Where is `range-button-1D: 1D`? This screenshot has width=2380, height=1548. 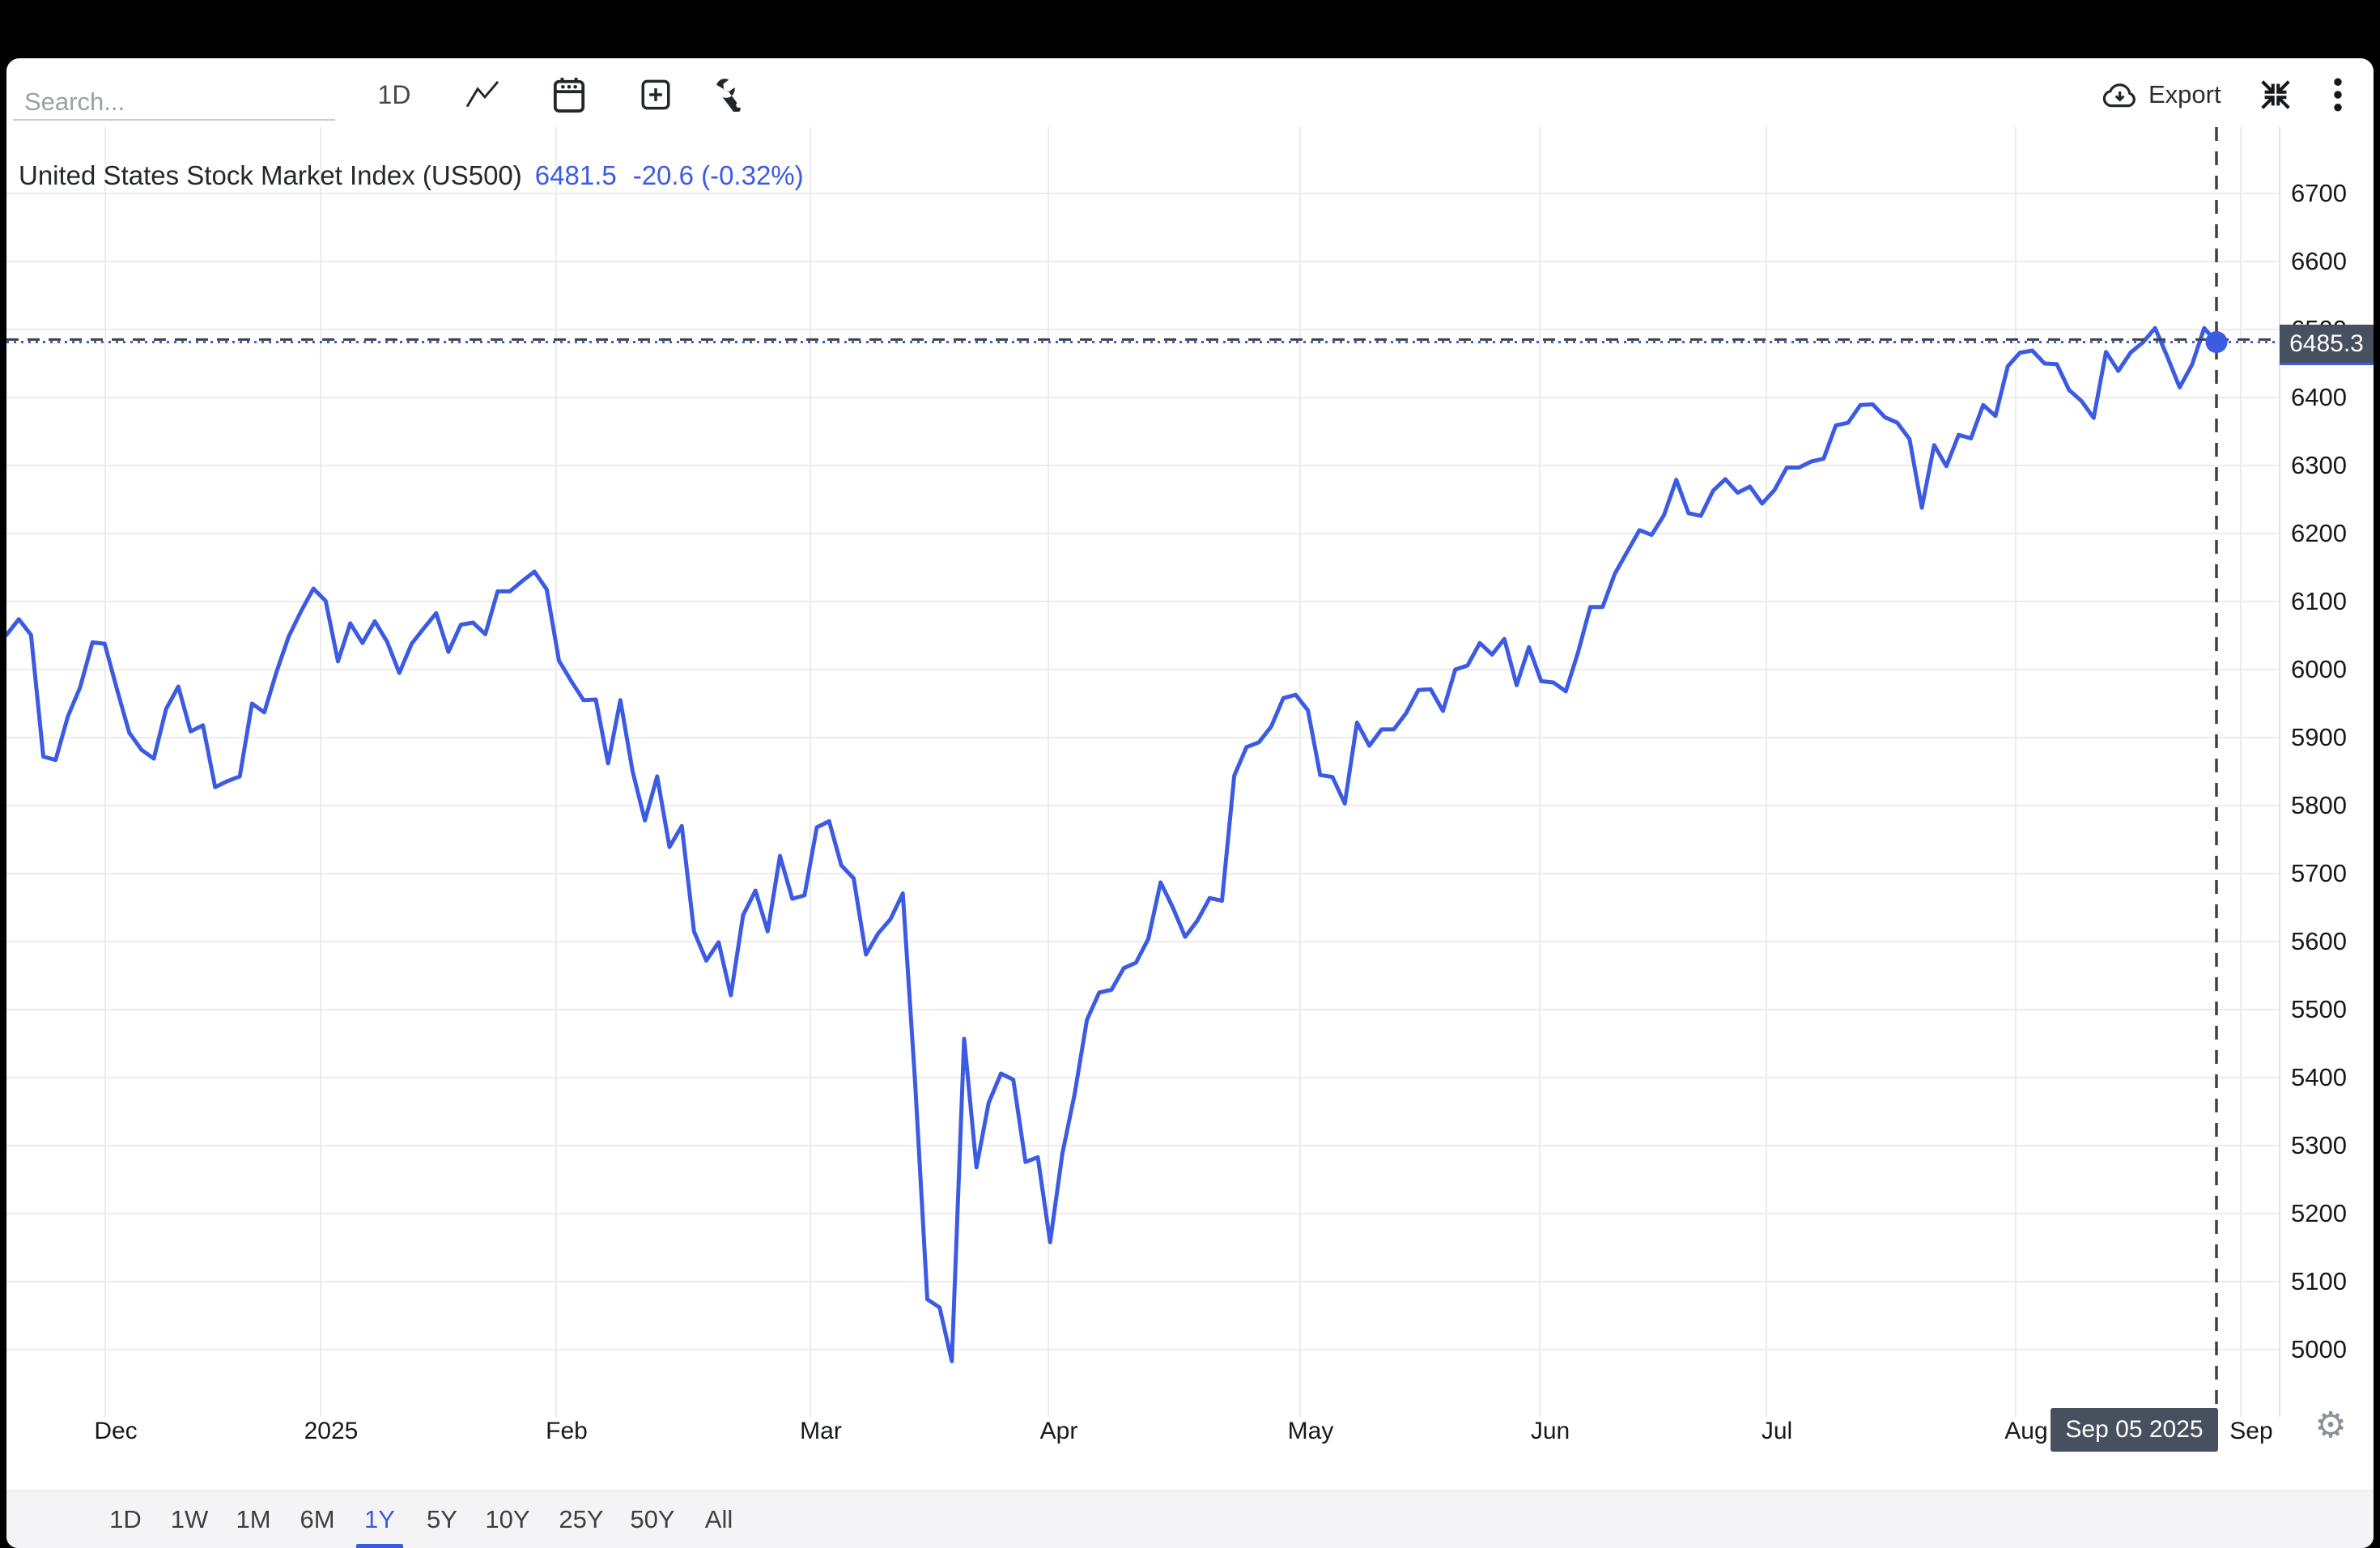
range-button-1D: 1D is located at coordinates (125, 1519).